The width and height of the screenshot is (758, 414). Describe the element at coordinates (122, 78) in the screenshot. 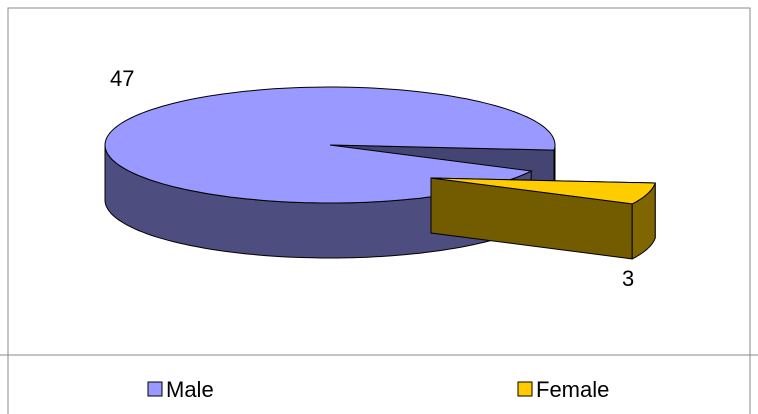

I see `data-label: 47` at that location.